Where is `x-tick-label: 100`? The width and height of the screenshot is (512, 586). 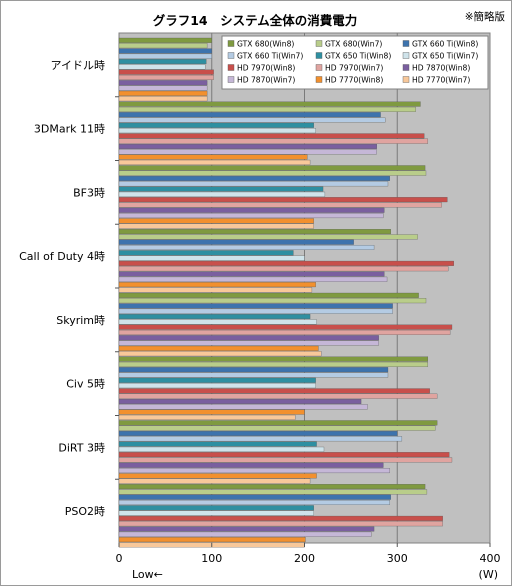 x-tick-label: 100 is located at coordinates (211, 558).